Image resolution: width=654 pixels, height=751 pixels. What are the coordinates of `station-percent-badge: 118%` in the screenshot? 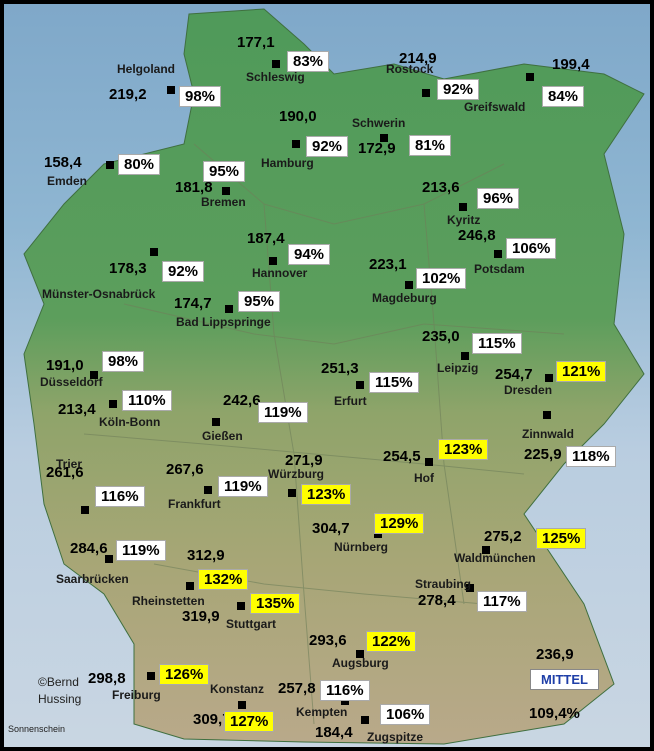 It's located at (591, 456).